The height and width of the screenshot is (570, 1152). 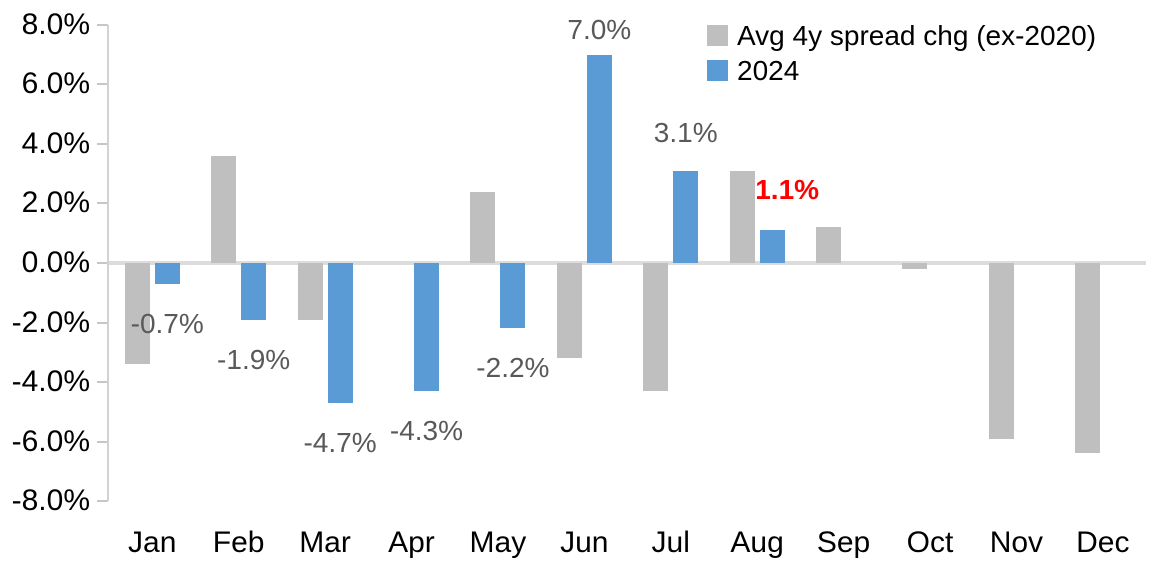 I want to click on bar-2024-feb, so click(x=254, y=291).